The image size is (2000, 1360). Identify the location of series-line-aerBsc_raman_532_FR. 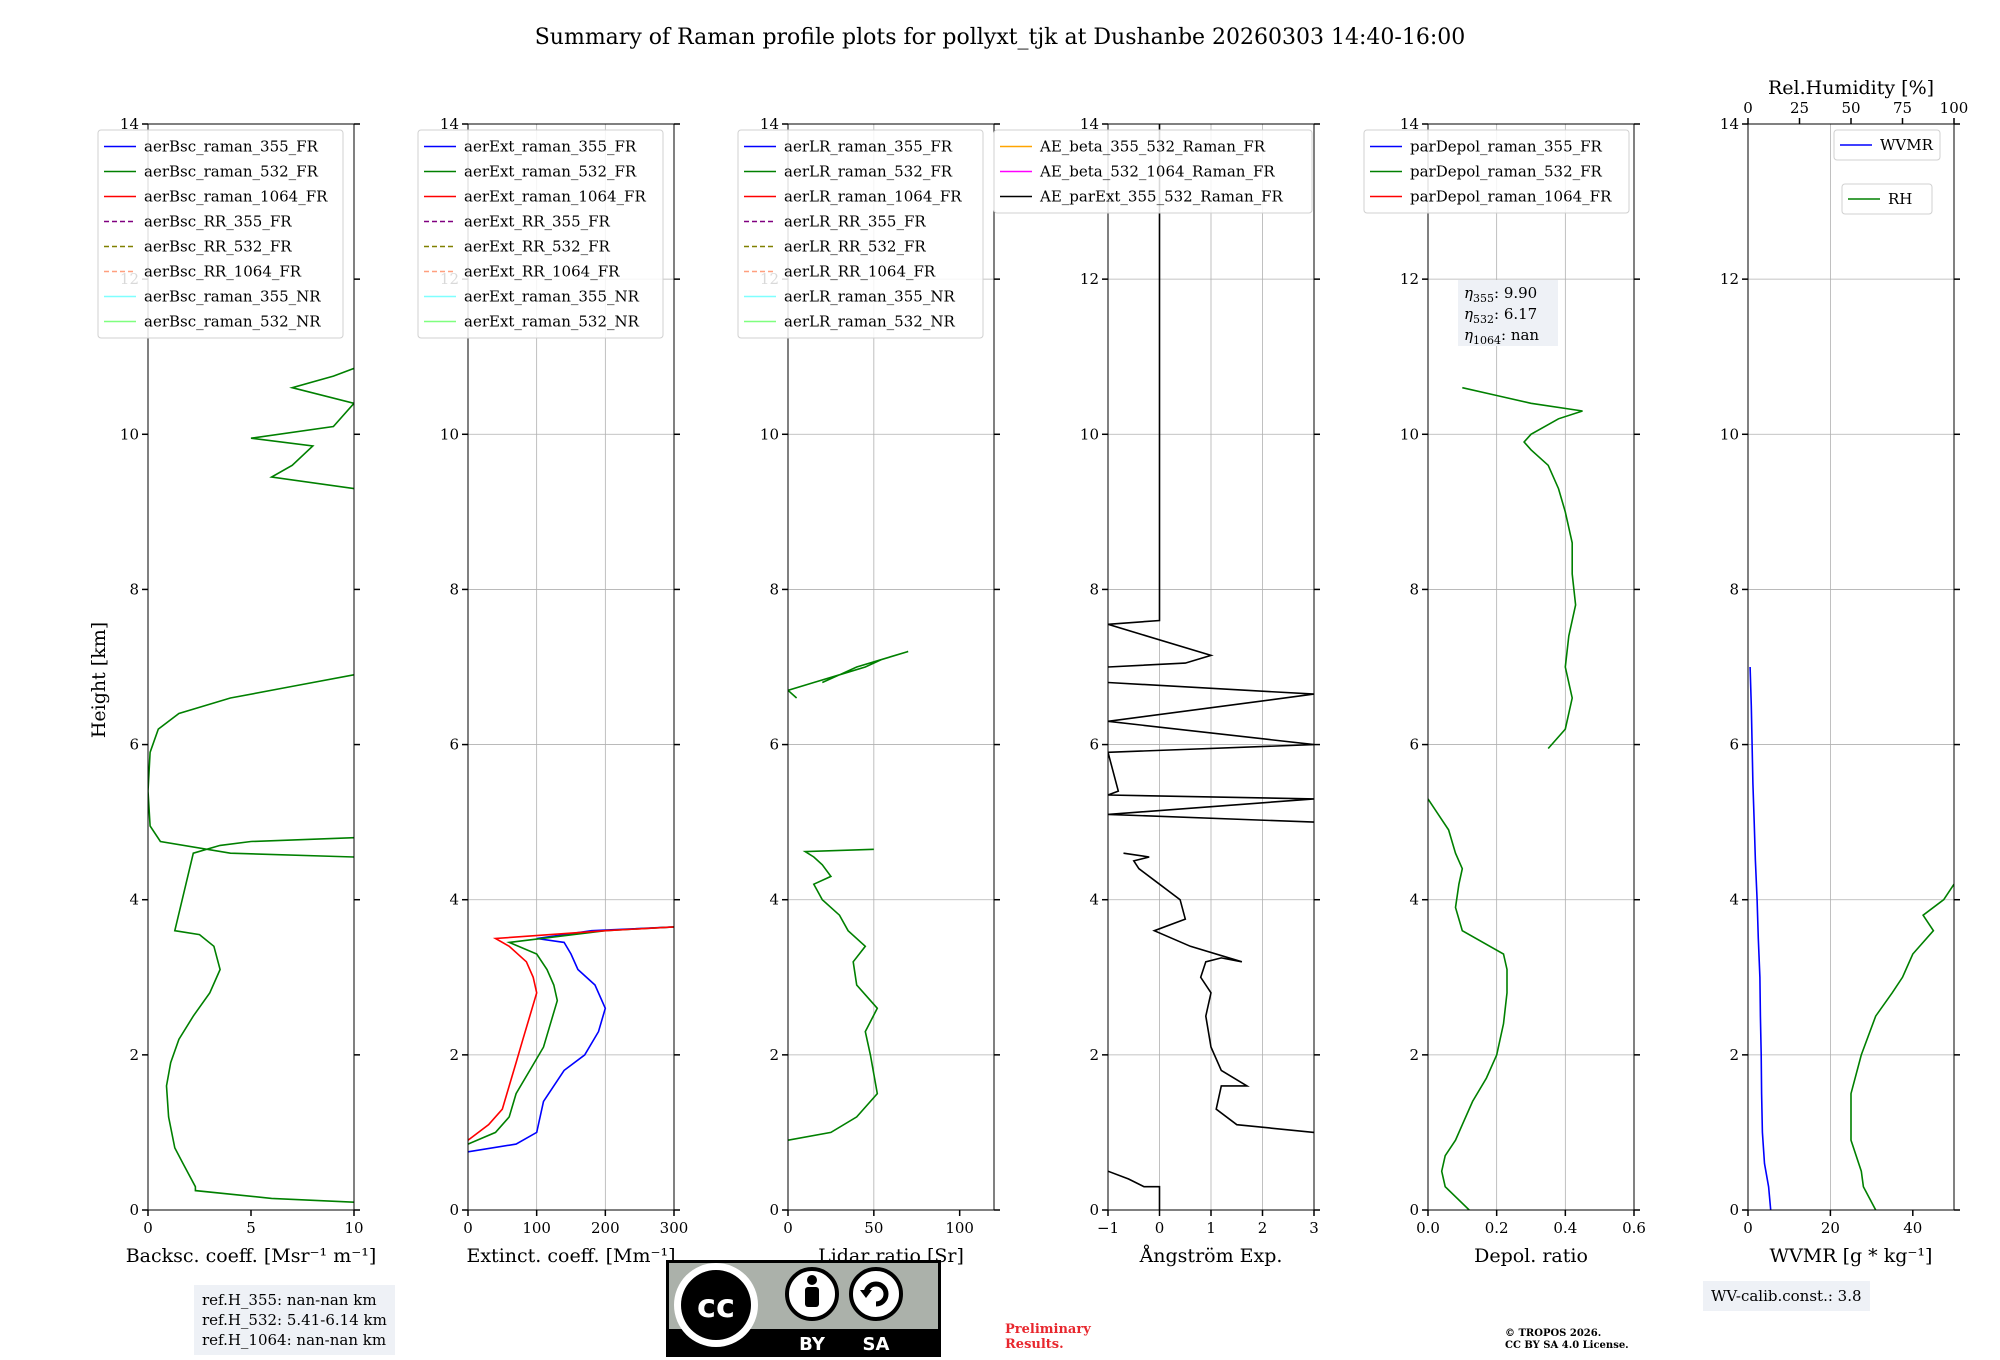
(259, 1019).